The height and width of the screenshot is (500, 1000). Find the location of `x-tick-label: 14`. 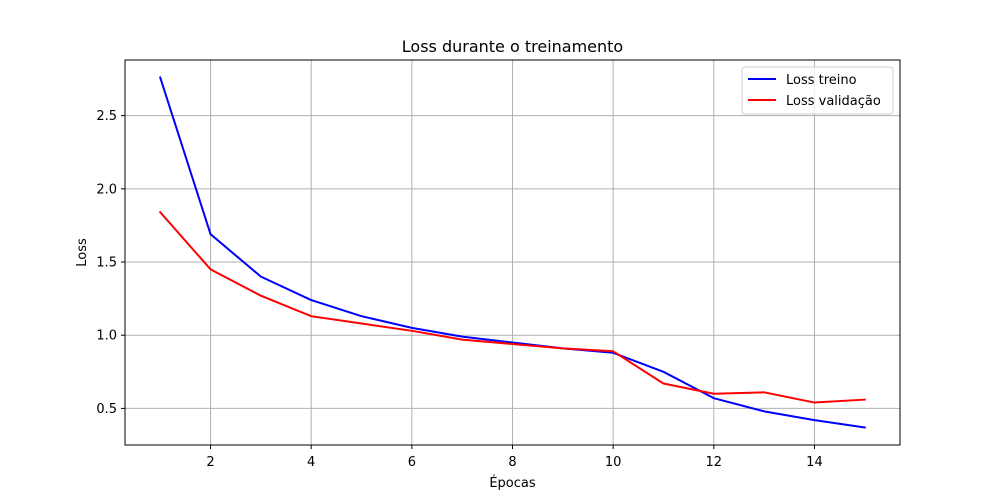

x-tick-label: 14 is located at coordinates (814, 462).